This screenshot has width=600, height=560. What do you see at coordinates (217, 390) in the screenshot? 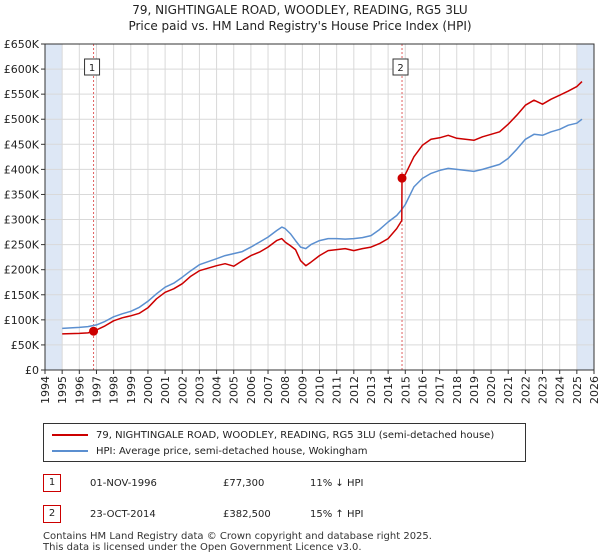
I see `x-tick-label: 2004` at bounding box center [217, 390].